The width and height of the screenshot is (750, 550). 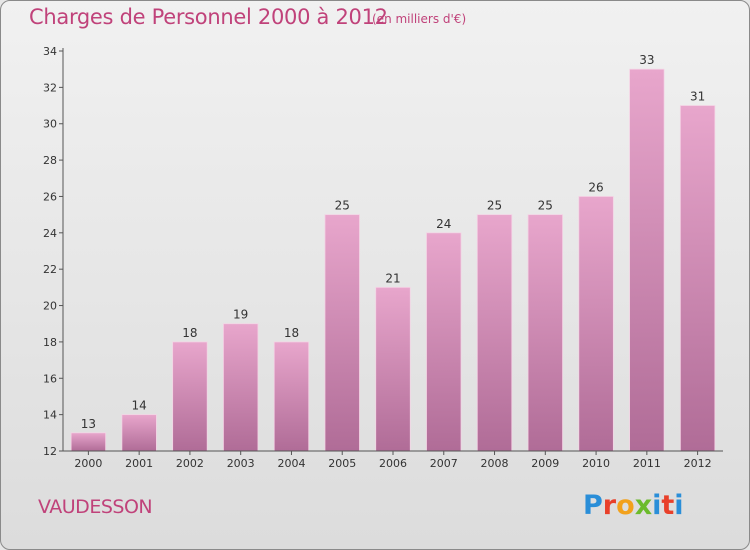 What do you see at coordinates (593, 505) in the screenshot?
I see `logo-letter: P` at bounding box center [593, 505].